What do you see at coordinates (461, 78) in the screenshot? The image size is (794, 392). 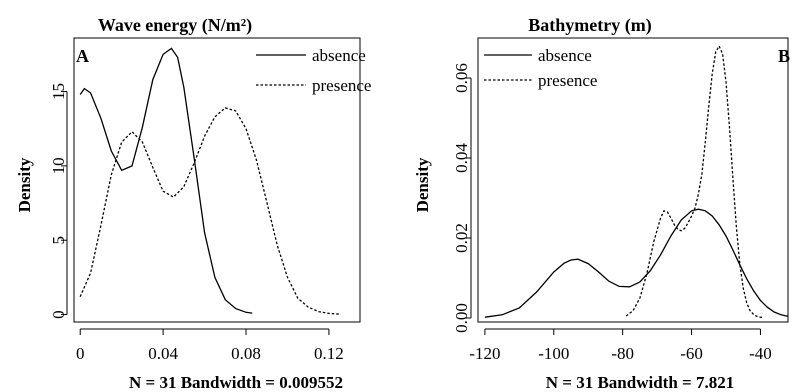 I see `panel-b-y-tick-label: 0.06` at bounding box center [461, 78].